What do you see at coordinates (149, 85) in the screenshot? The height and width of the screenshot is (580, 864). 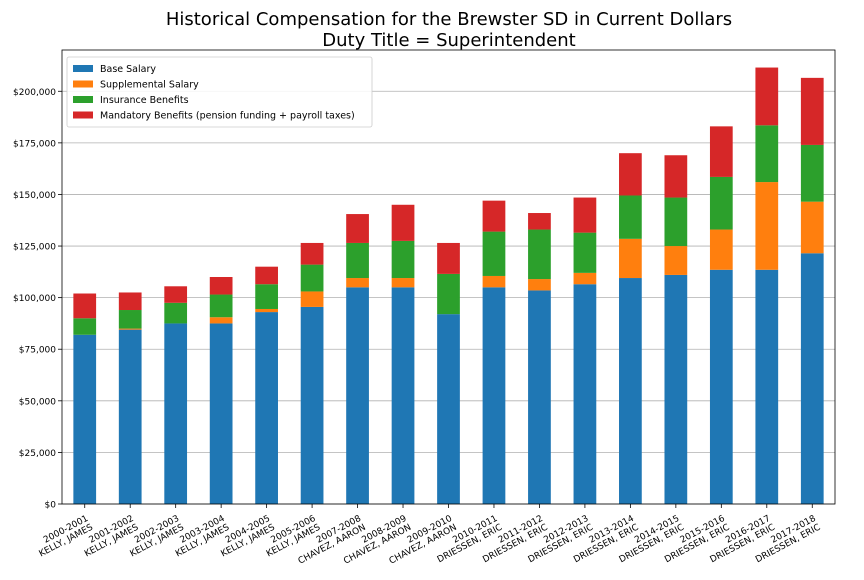 I see `legend-label: Supplemental Salary` at bounding box center [149, 85].